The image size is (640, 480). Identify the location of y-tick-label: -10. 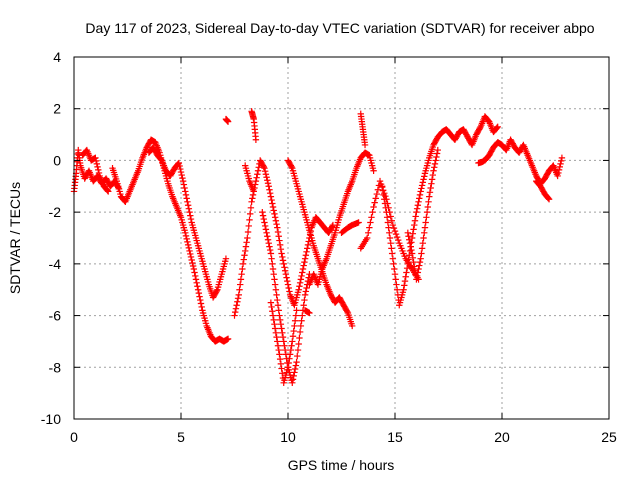
(51, 419).